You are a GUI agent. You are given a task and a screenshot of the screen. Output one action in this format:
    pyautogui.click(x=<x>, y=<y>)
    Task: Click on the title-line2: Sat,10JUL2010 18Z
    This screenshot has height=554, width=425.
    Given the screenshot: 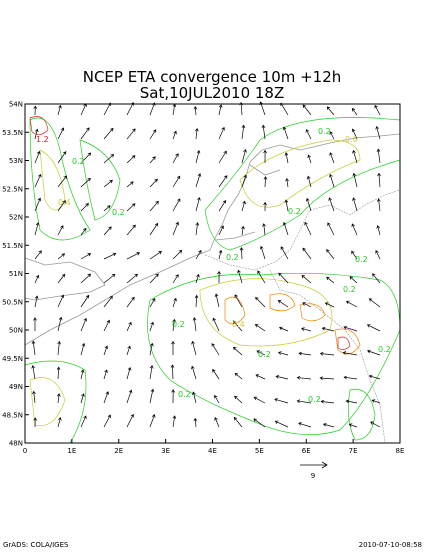 What is the action you would take?
    pyautogui.click(x=212, y=93)
    